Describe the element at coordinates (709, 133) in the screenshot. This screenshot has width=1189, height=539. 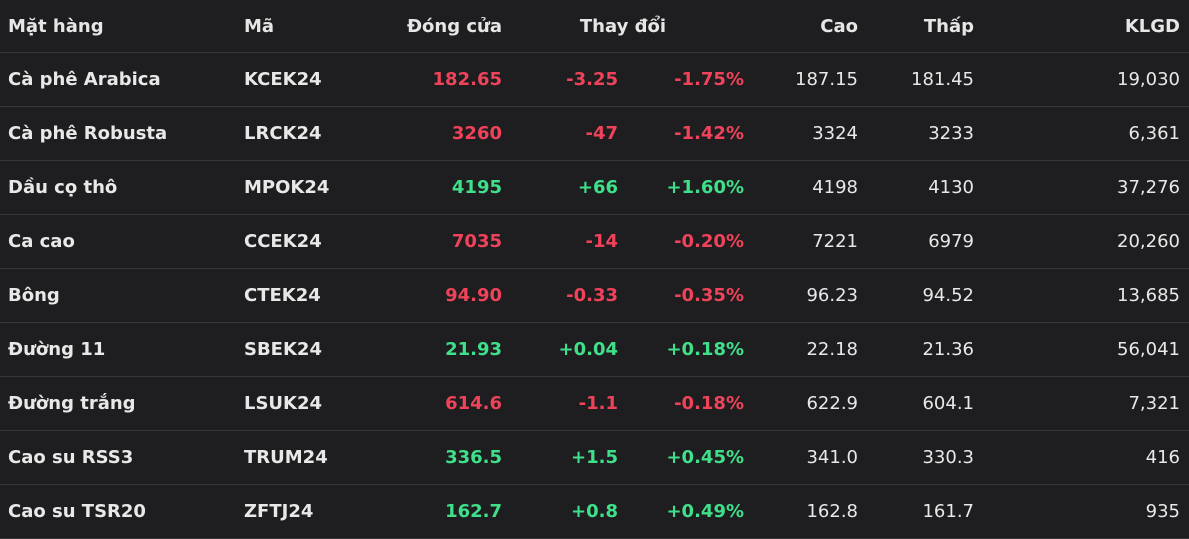
I see `cell-change-percent: -1.42%` at that location.